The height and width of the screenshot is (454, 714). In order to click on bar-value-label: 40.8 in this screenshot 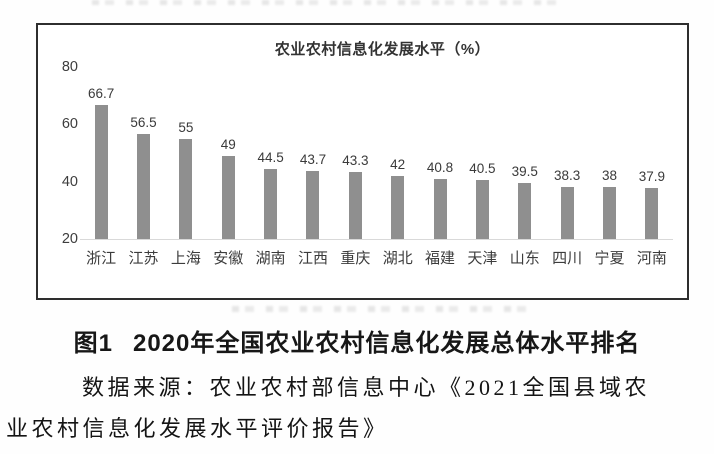, I will do `click(440, 168)`.